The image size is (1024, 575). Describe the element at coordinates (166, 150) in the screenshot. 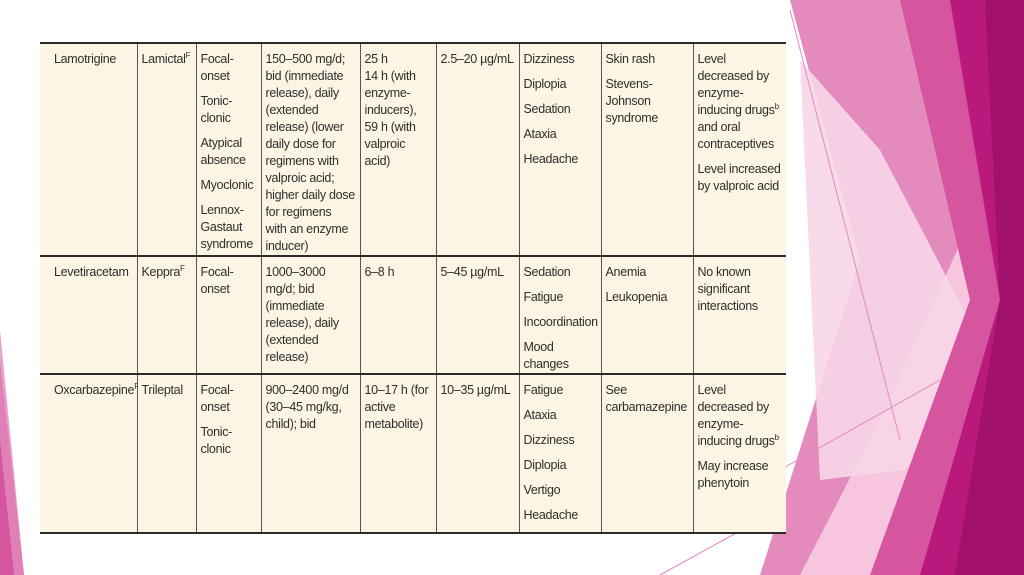

I see `cell-brand: LamictalF` at that location.